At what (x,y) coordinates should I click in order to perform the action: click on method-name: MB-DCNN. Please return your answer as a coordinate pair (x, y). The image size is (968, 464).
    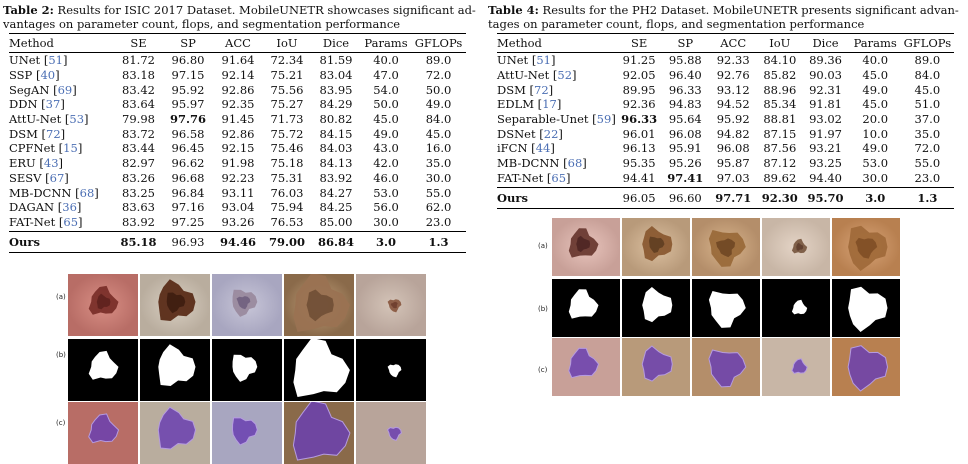
    Looking at the image, I should click on (528, 163).